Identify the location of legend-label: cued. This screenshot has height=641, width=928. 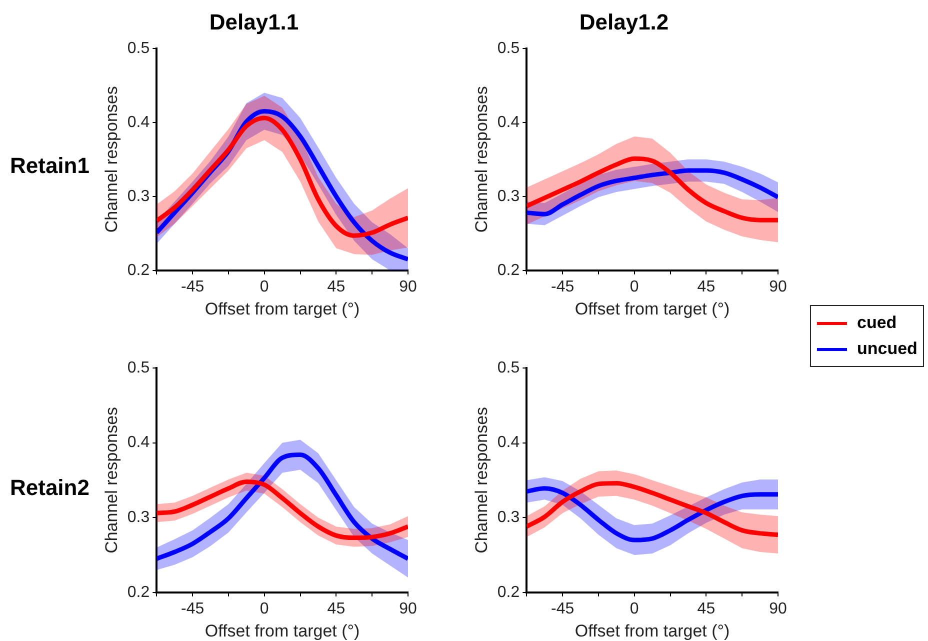
(877, 323).